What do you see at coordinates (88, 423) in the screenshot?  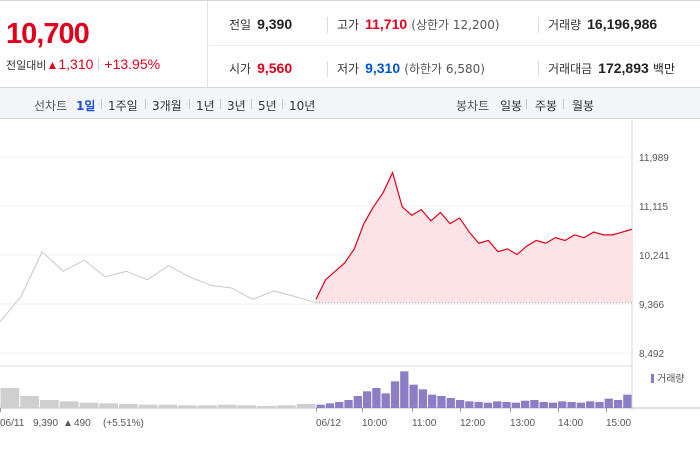 I see `prev-day-summary: 9,390 ▲ 490 (+5.51%)` at bounding box center [88, 423].